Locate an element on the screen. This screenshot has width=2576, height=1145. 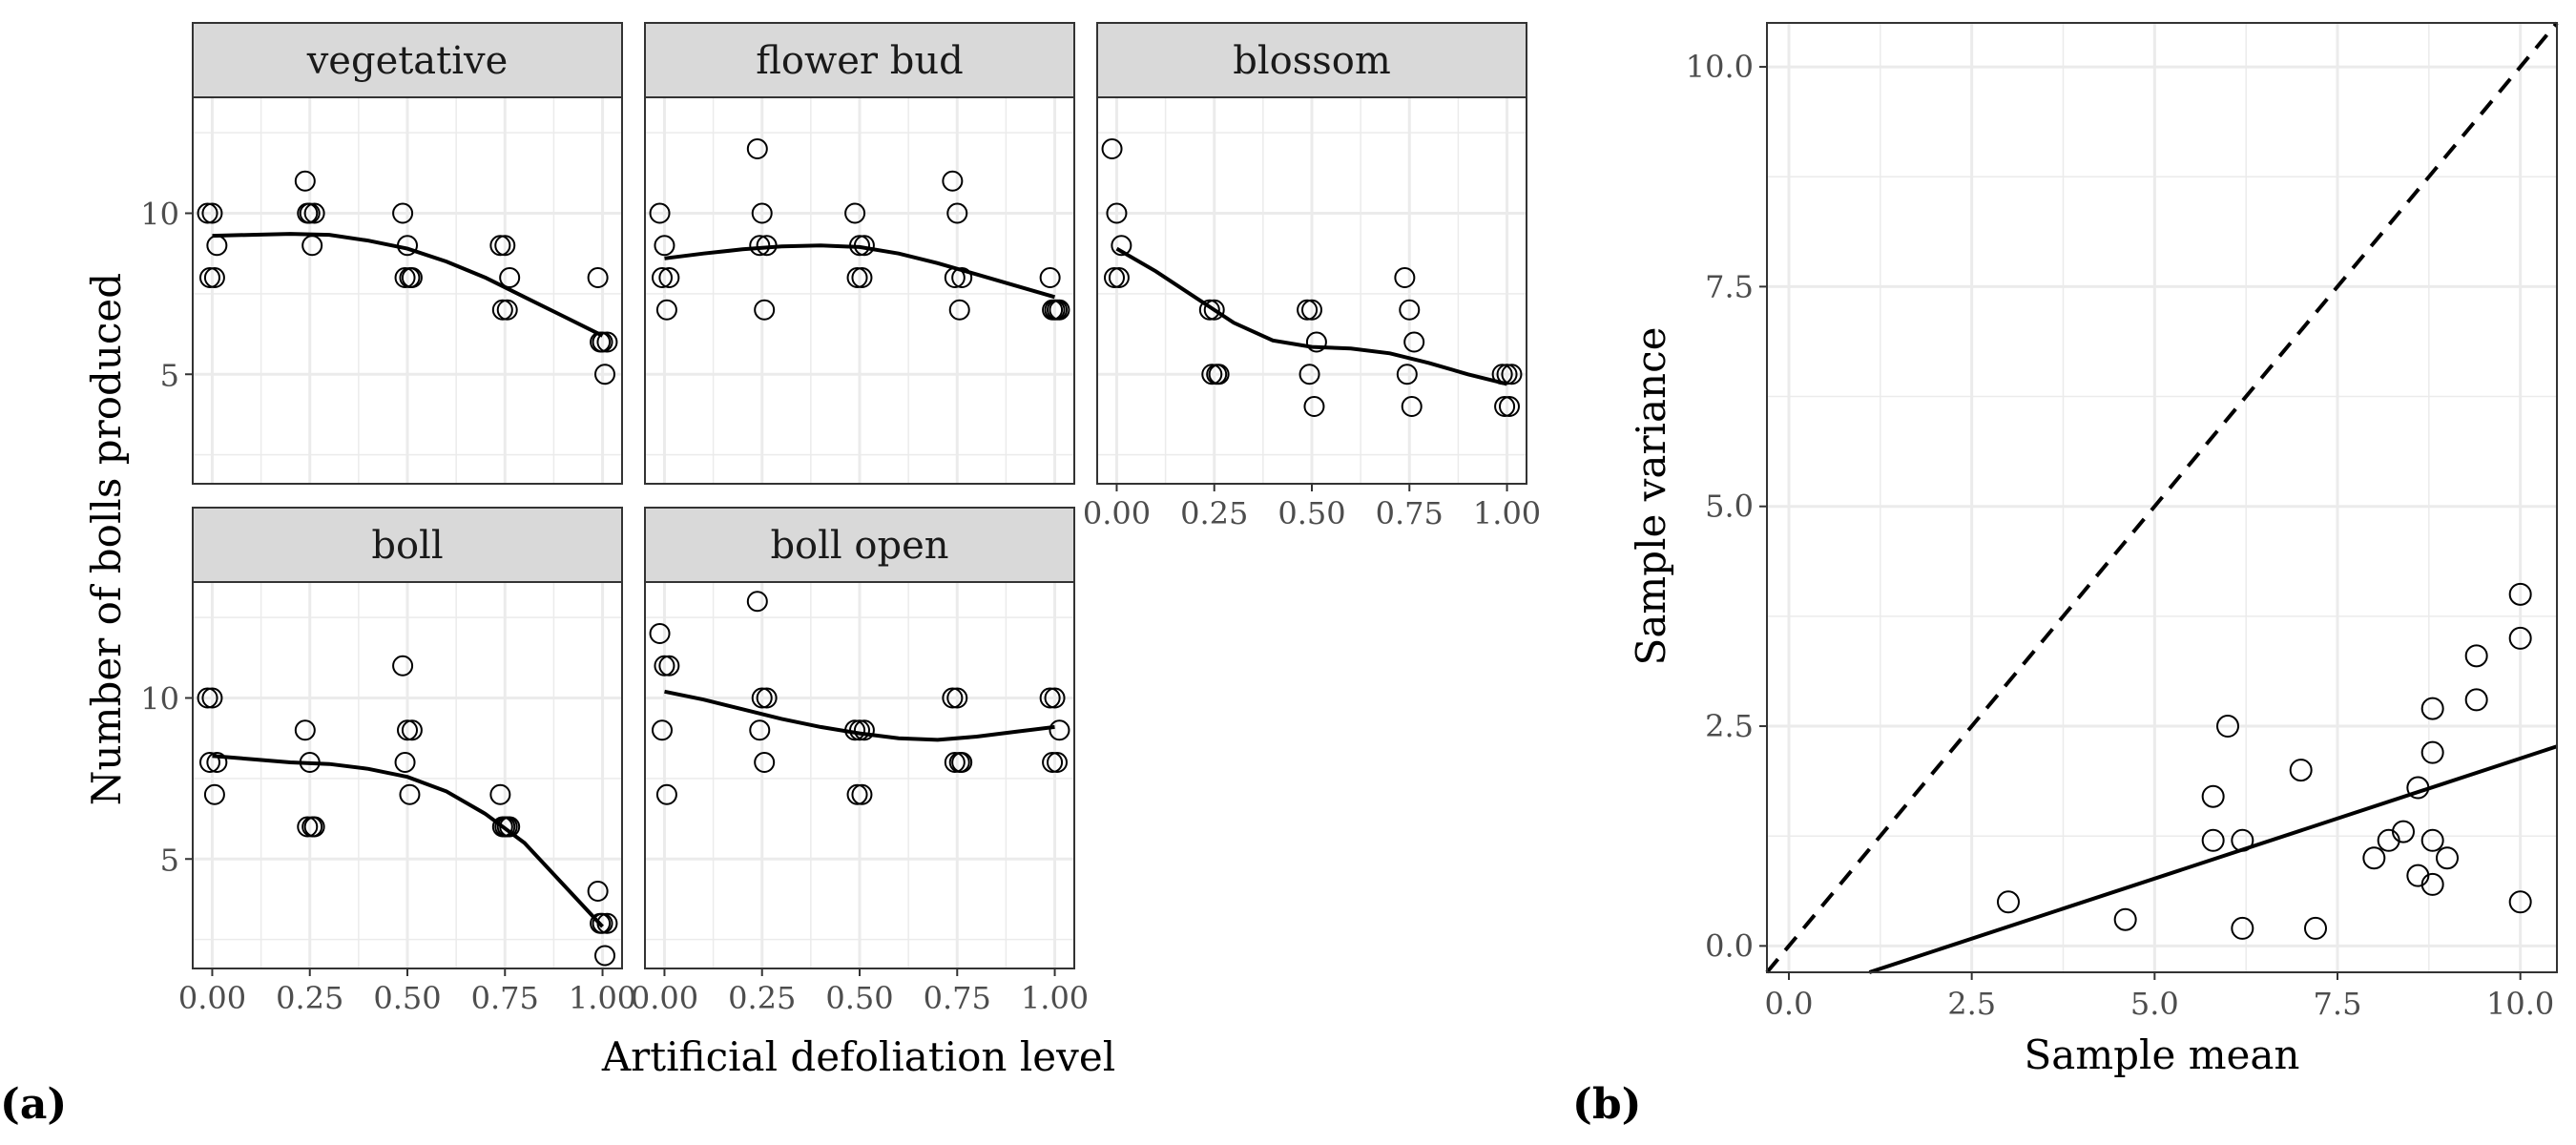
panel-b-label: (b) is located at coordinates (1606, 1104).